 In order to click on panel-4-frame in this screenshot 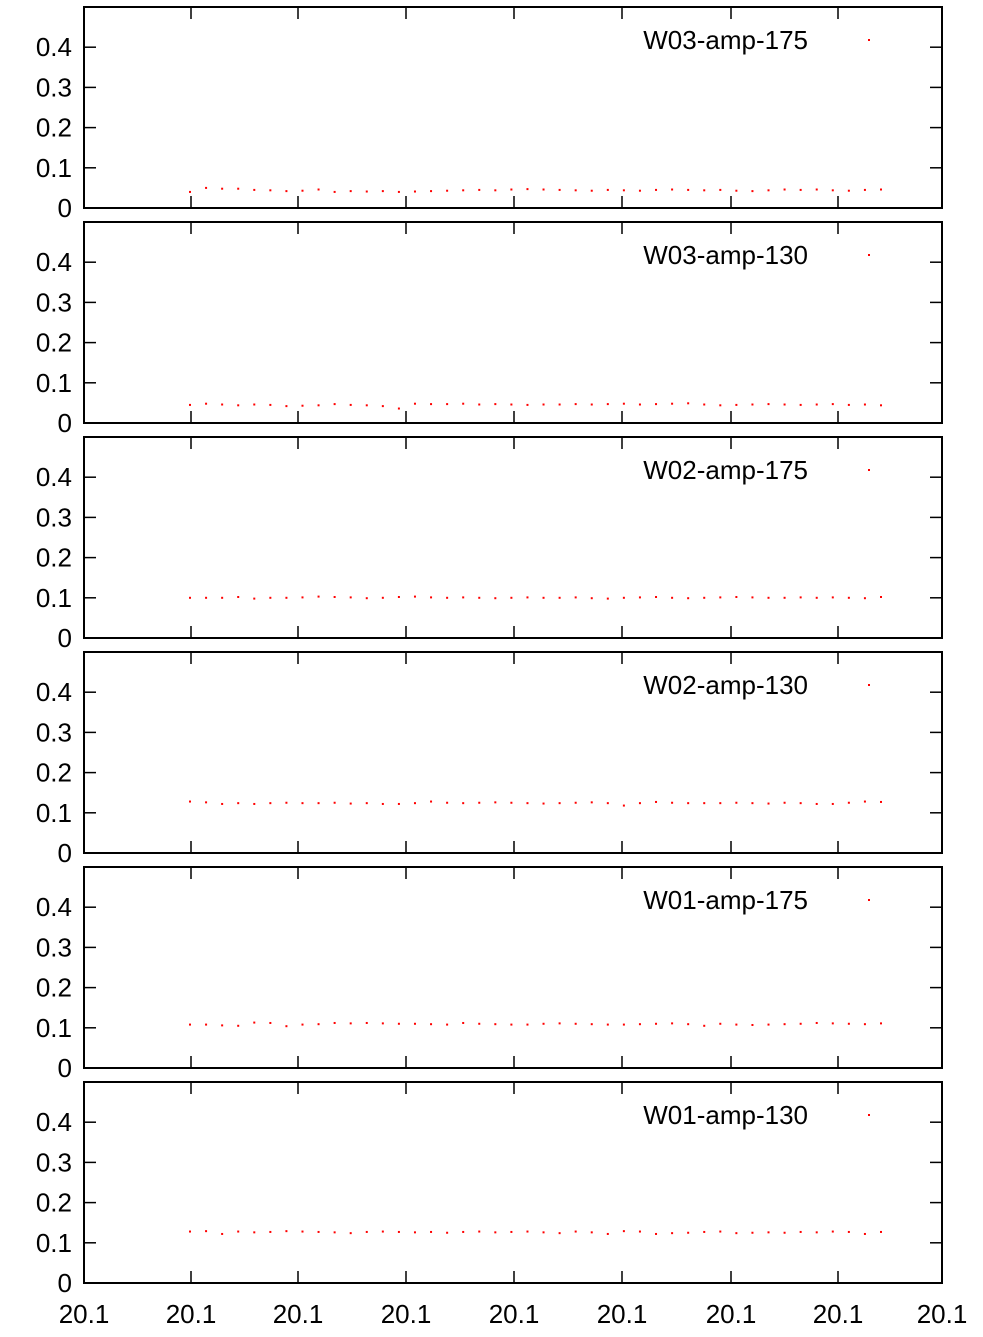, I will do `click(513, 752)`.